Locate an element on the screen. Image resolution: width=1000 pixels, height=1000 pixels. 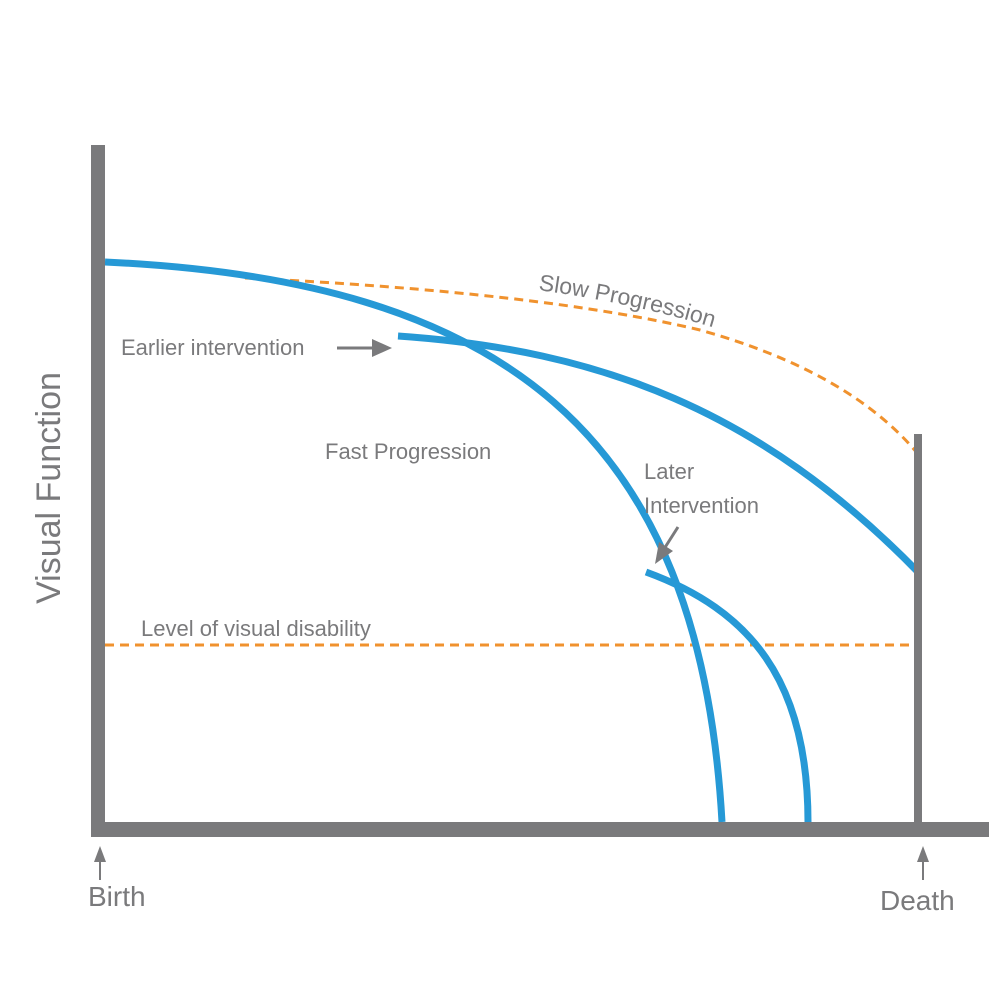
earlier-intervention-arrow-icon is located at coordinates (364, 348).